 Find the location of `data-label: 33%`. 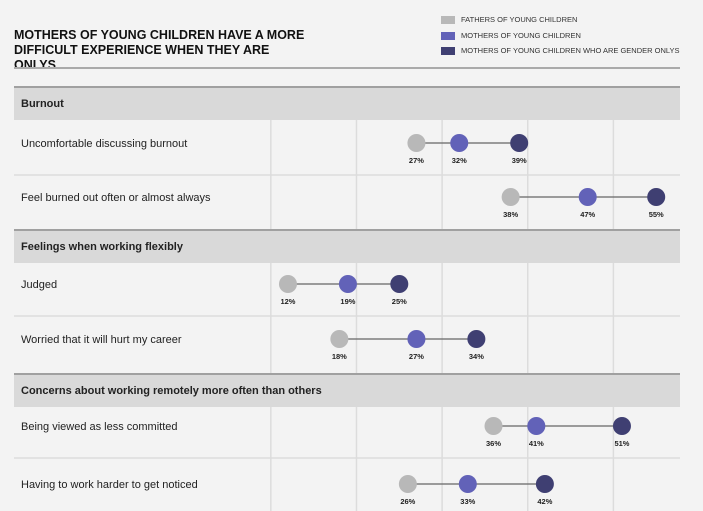

data-label: 33% is located at coordinates (467, 501).